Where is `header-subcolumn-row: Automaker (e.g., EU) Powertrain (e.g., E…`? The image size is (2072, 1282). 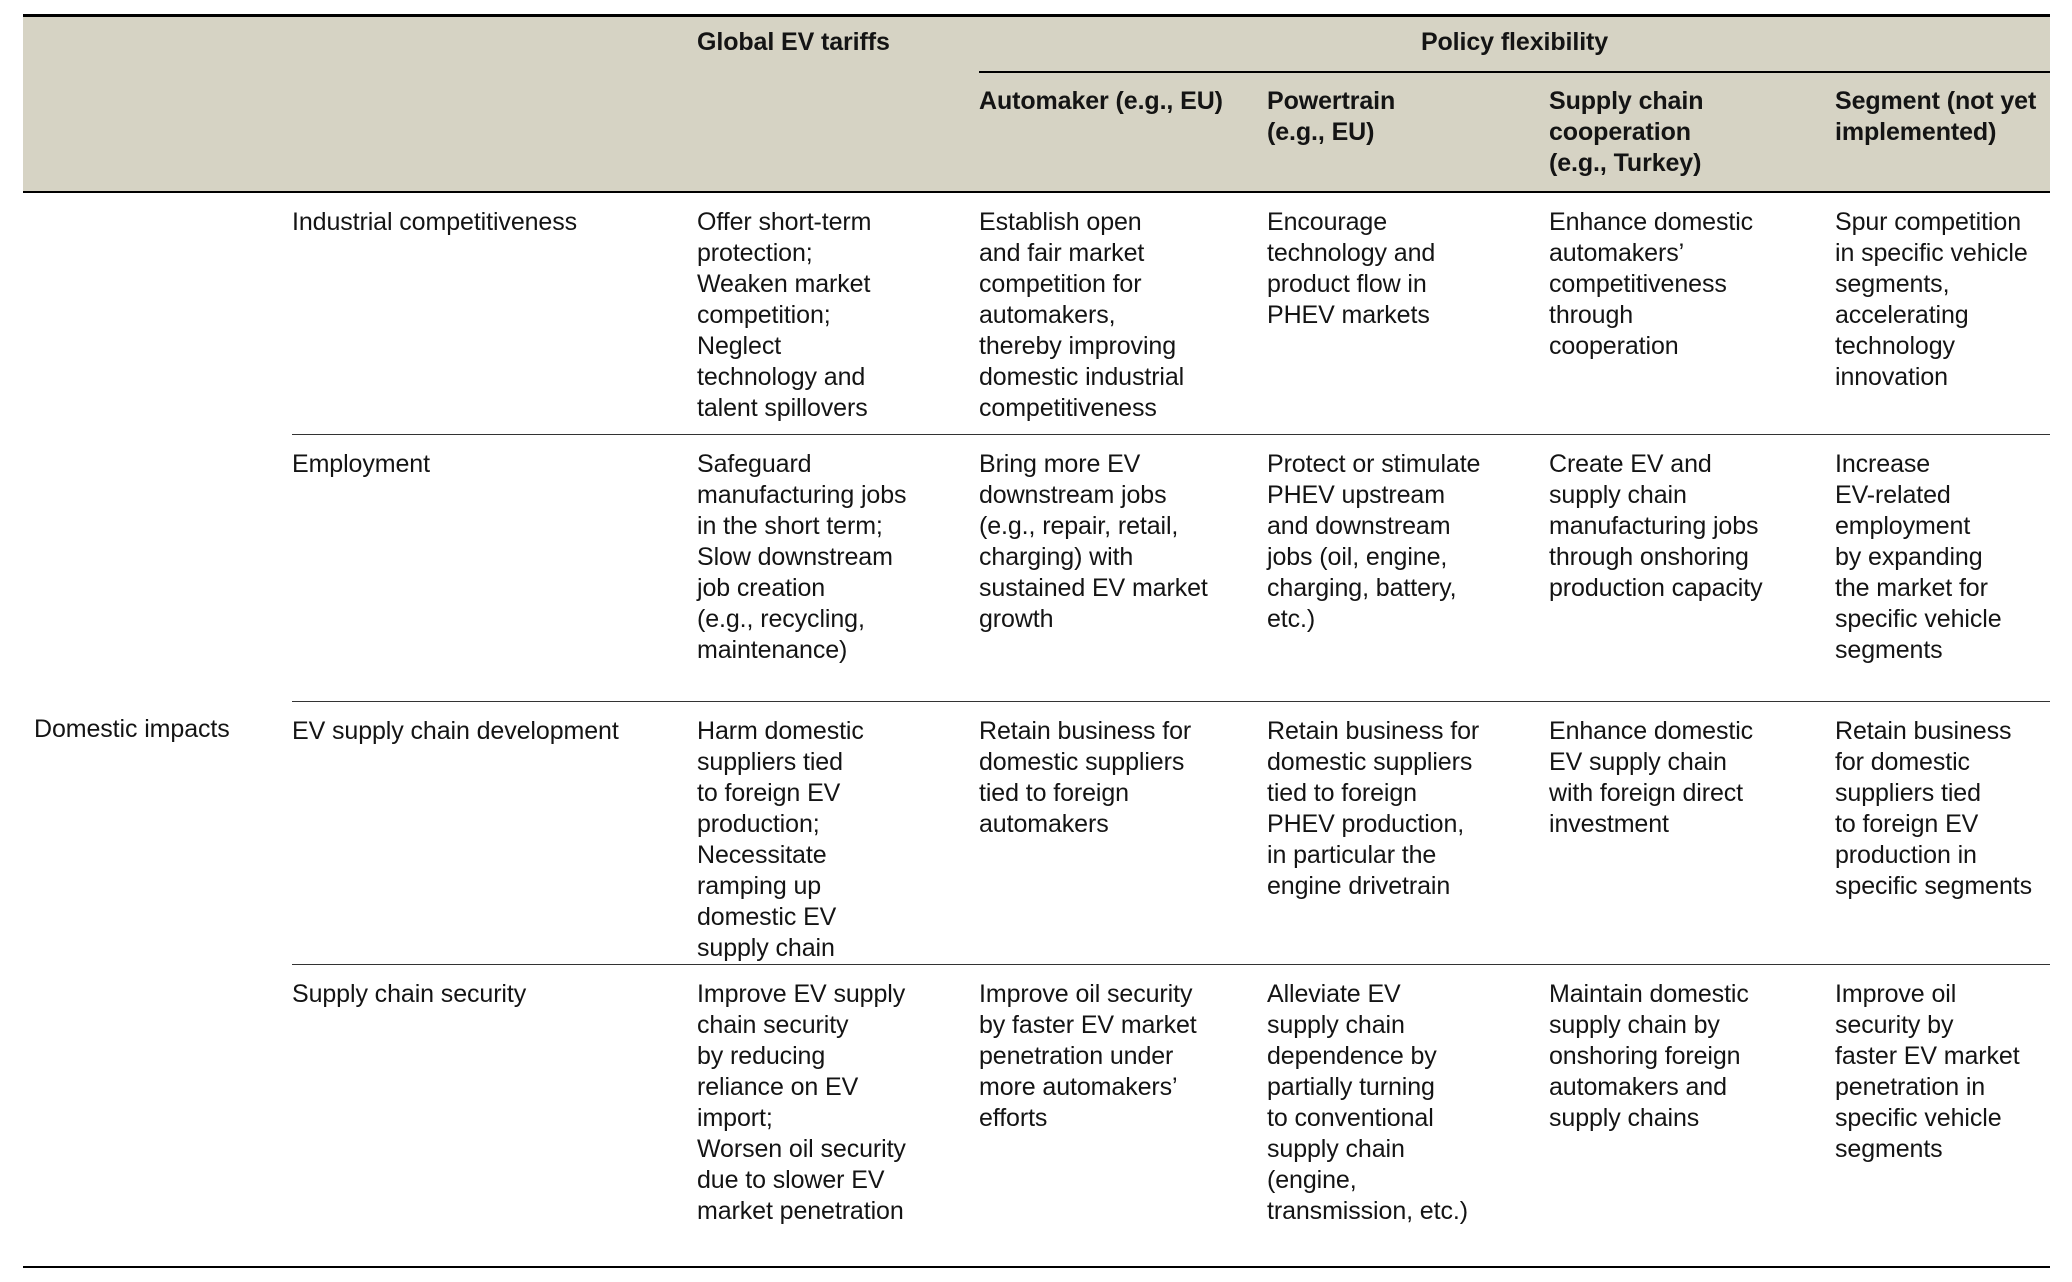 header-subcolumn-row: Automaker (e.g., EU) Powertrain (e.g., E… is located at coordinates (1037, 132).